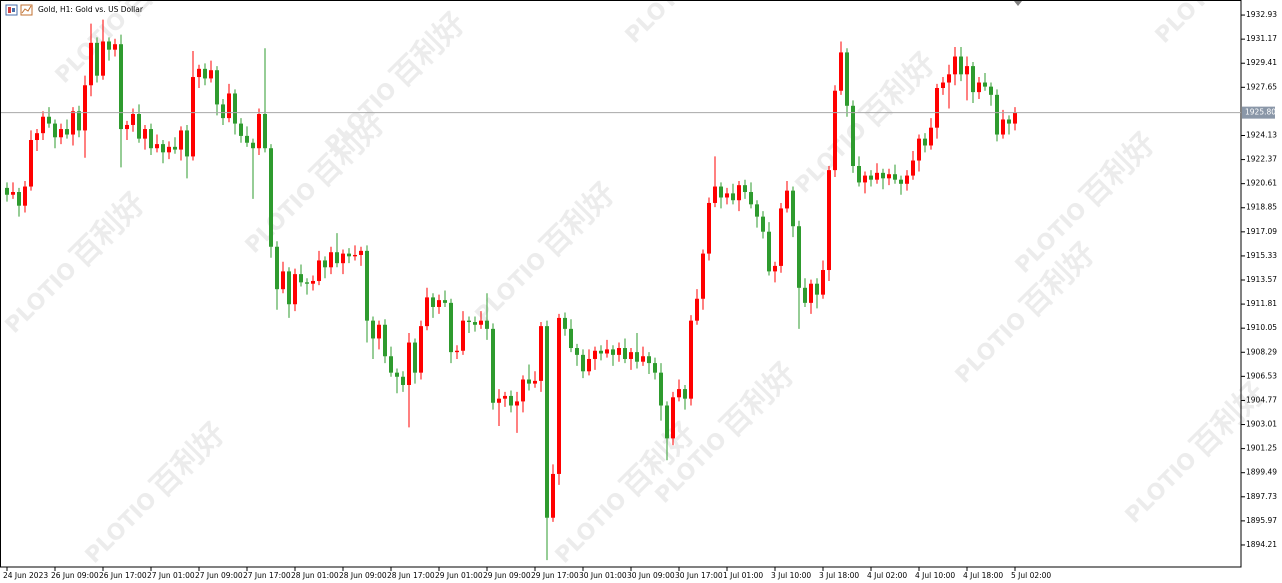 The image size is (1282, 583). I want to click on y-tick-label: 1917.09, so click(1261, 231).